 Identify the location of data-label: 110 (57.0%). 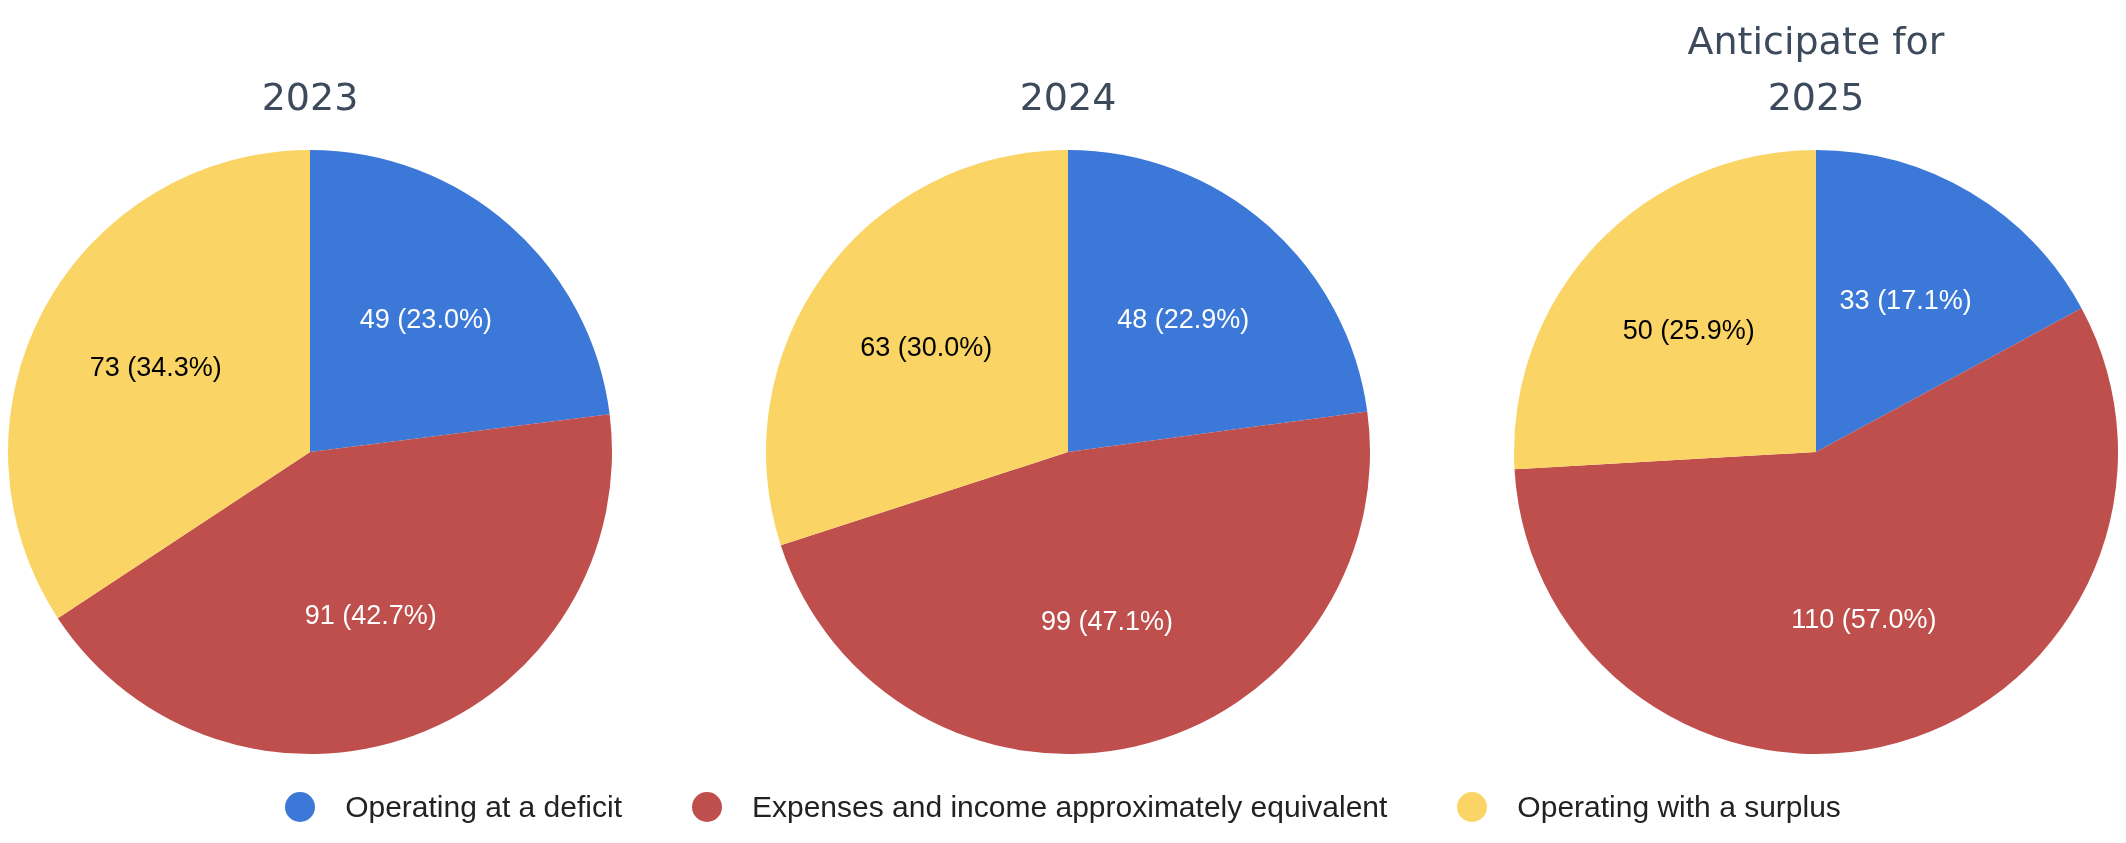
(1864, 618).